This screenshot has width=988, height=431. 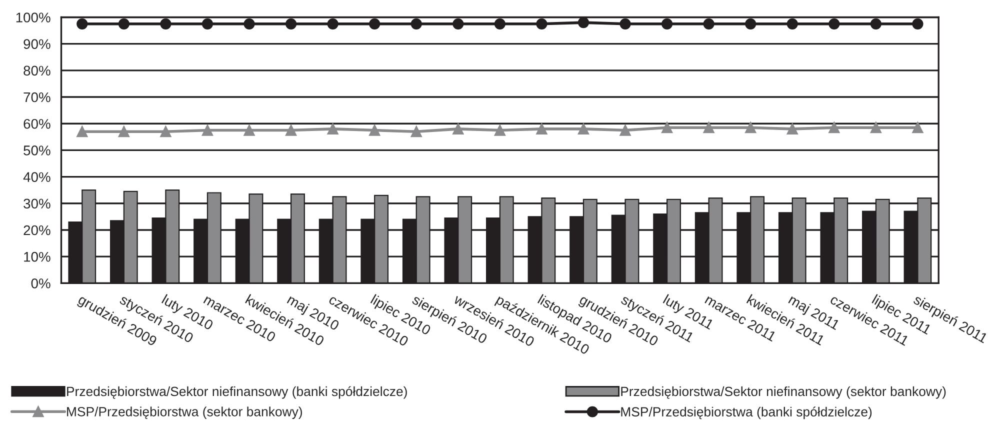 What do you see at coordinates (33, 17) in the screenshot?
I see `y-tick-label: 100%` at bounding box center [33, 17].